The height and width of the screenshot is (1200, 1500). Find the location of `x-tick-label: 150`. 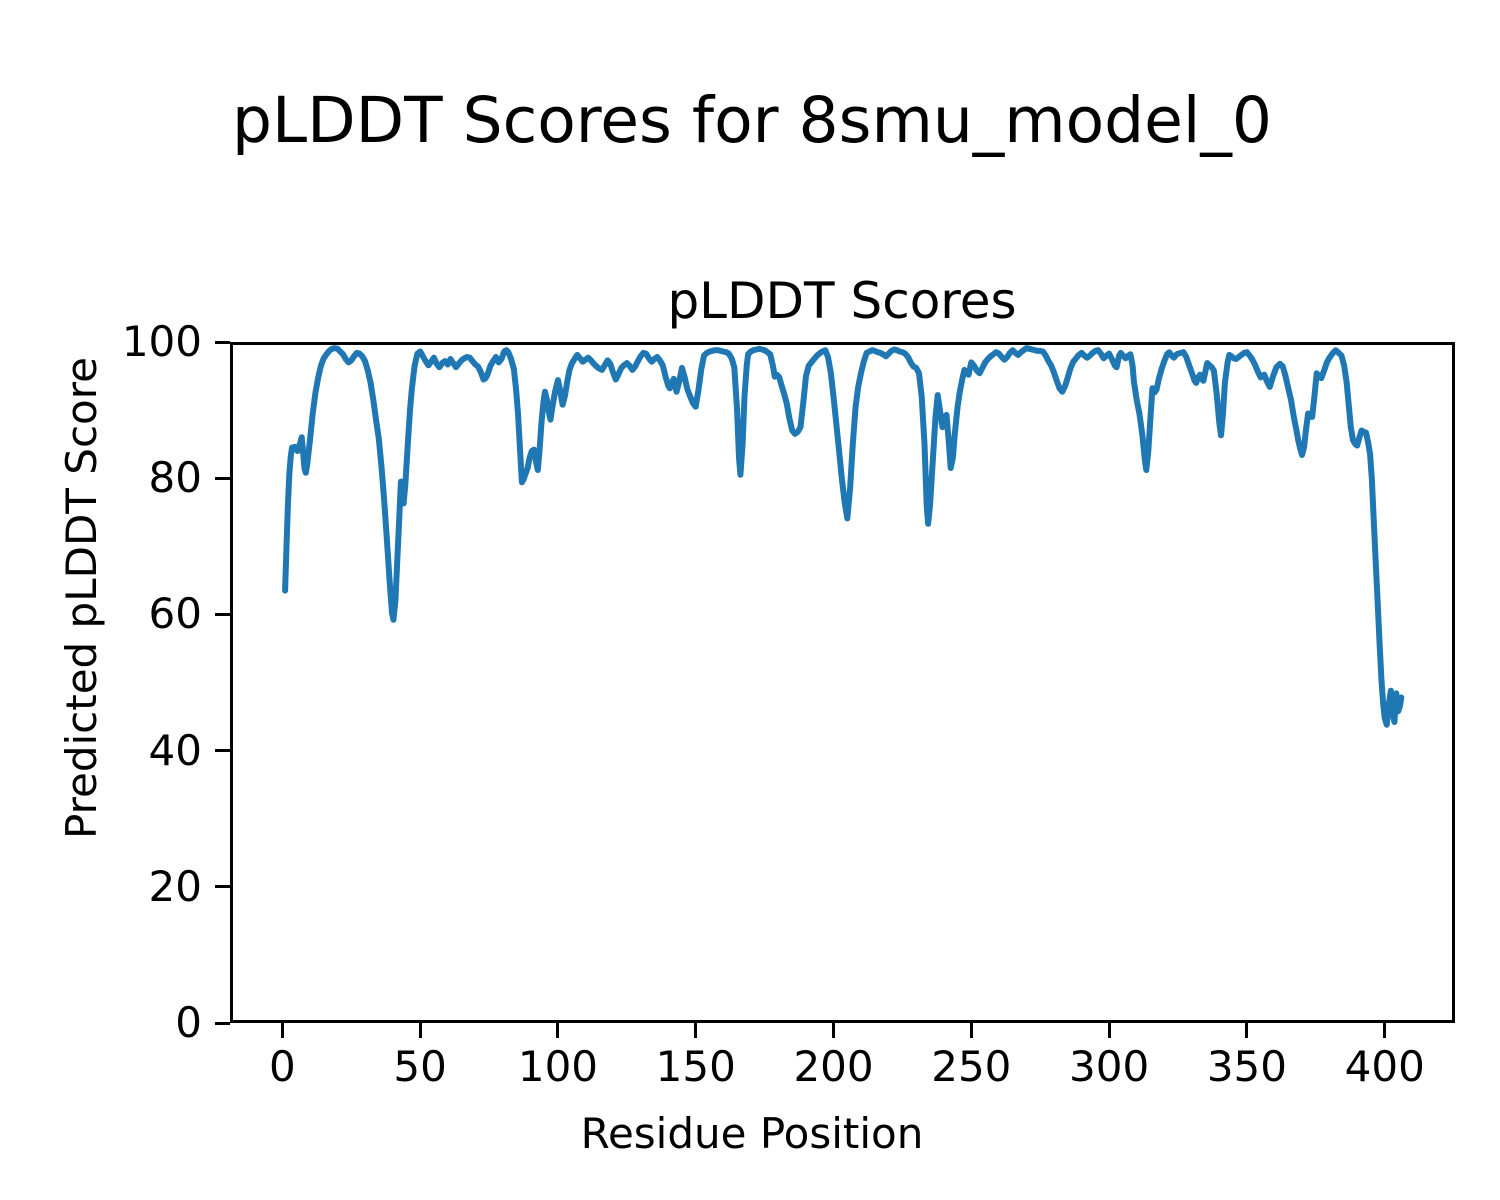

x-tick-label: 150 is located at coordinates (695, 1066).